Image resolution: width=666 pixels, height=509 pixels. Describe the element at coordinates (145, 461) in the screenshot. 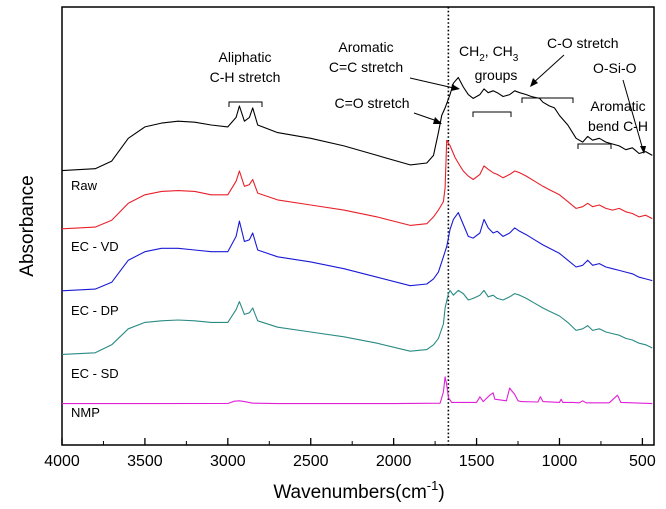

I see `x-tick-label-3500: 3500` at that location.